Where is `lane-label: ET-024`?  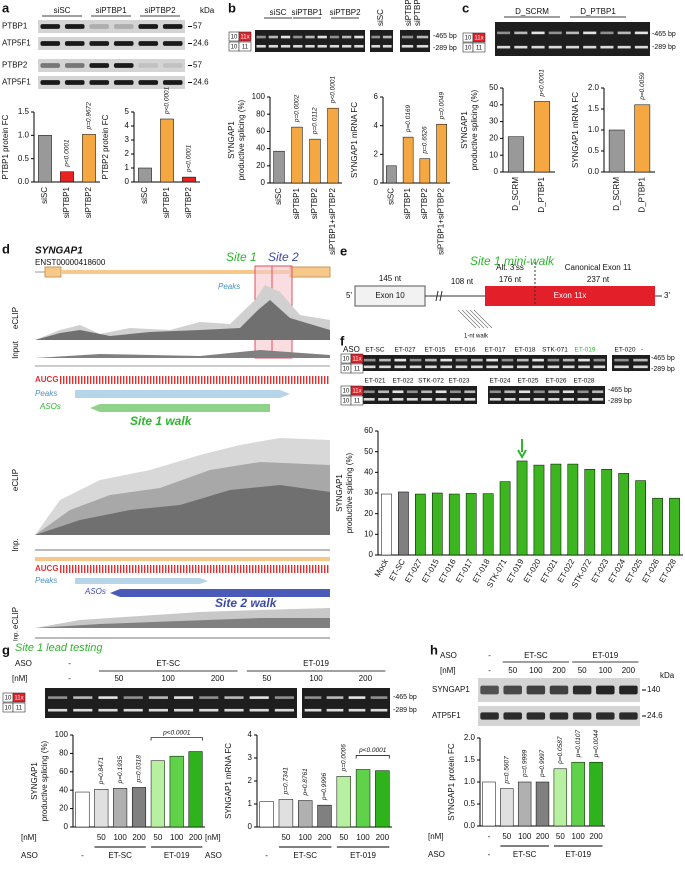 lane-label: ET-024 is located at coordinates (500, 381).